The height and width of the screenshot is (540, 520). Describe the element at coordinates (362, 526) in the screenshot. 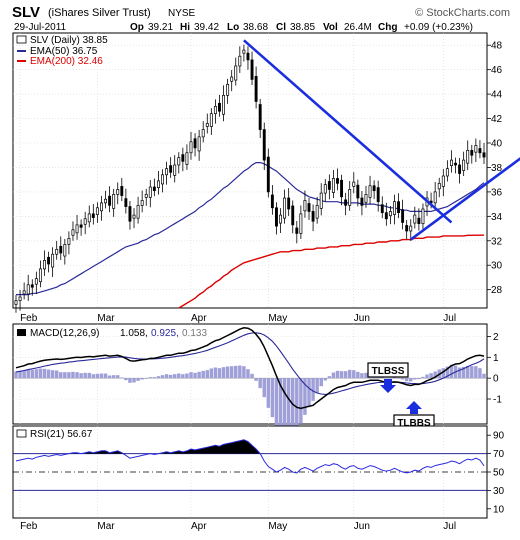

I see `rsi-x-tick-label: Jun` at that location.